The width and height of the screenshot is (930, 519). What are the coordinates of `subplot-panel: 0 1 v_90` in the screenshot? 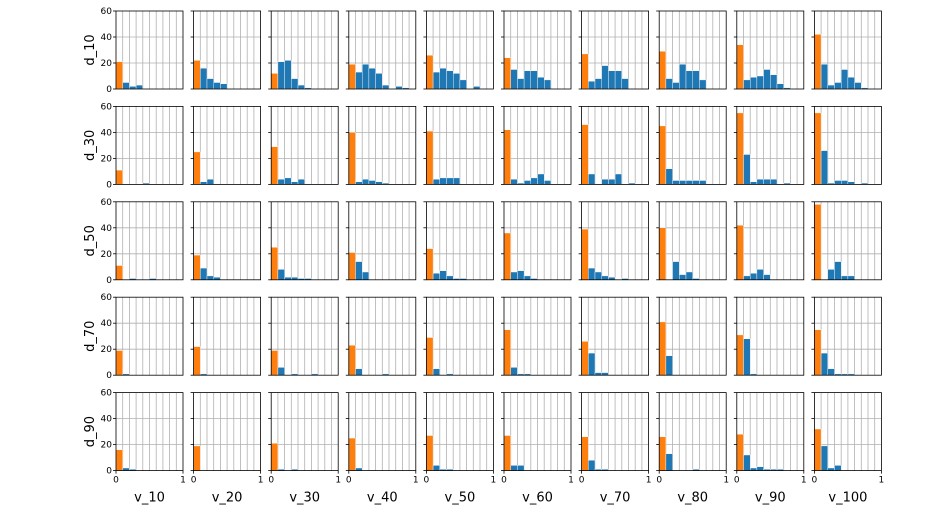 It's located at (770, 449).